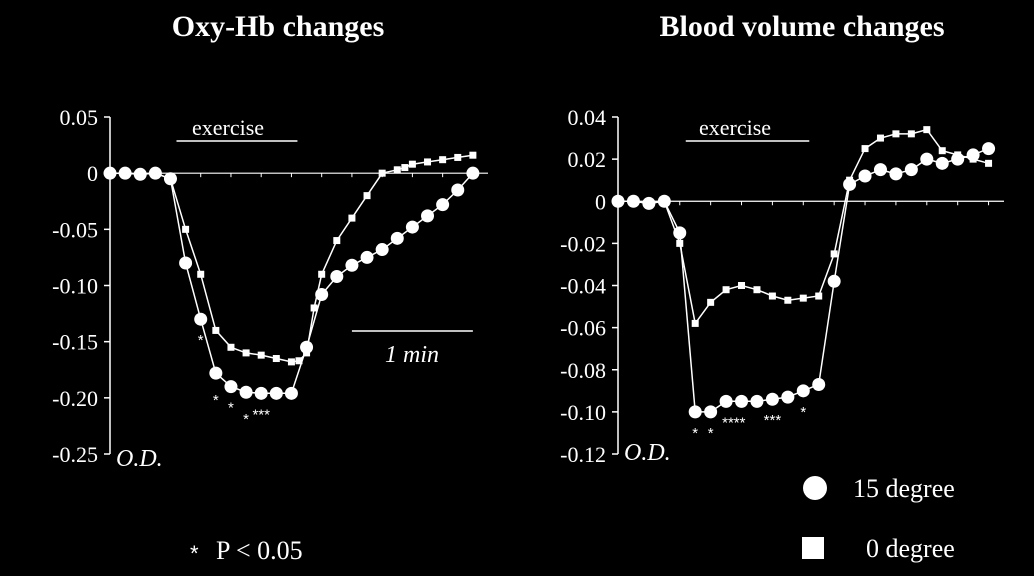  I want to click on chart-1-scale-bar-label: 1 min, so click(412, 355).